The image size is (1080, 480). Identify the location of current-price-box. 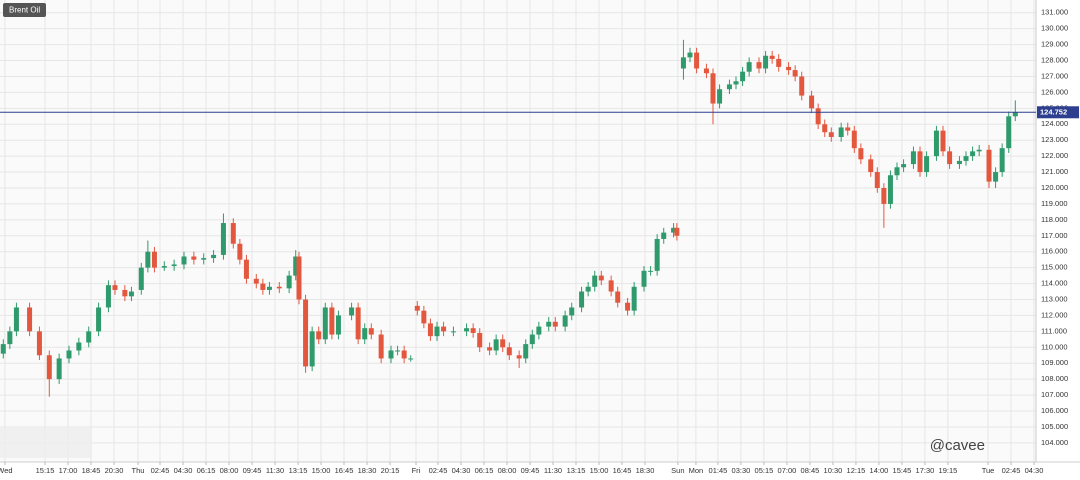
(1058, 112).